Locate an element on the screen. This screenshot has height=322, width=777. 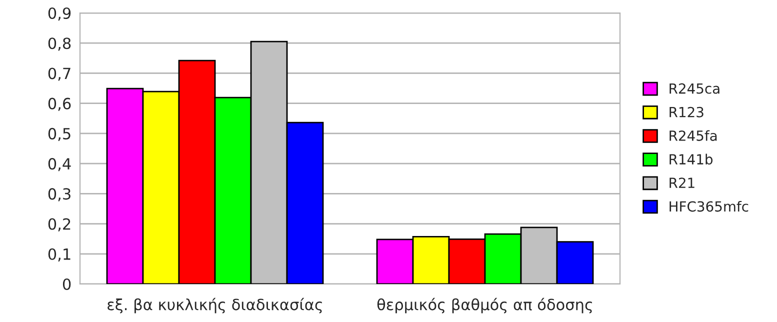
y-tick-label: 0,2 is located at coordinates (59, 225).